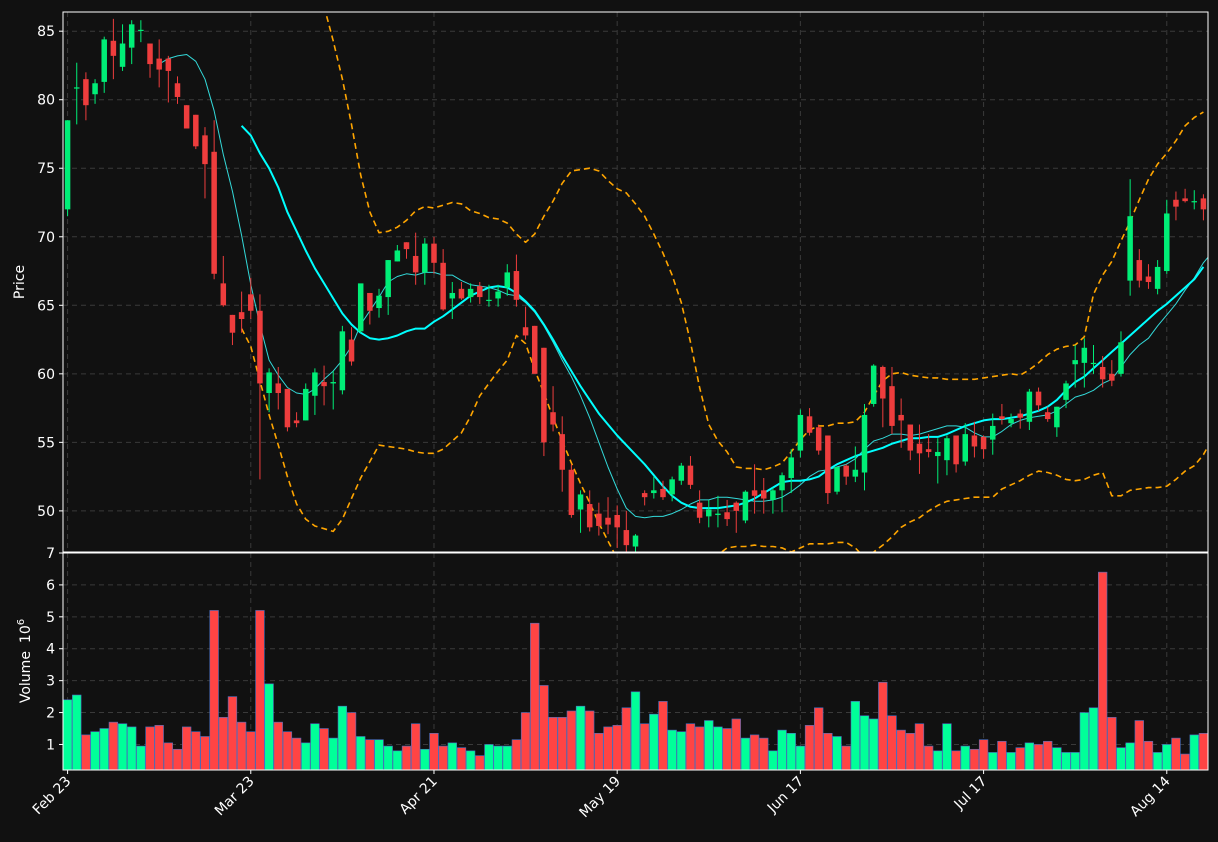 Image resolution: width=1218 pixels, height=842 pixels. What do you see at coordinates (21, 622) in the screenshot?
I see `volume-axis-label-exponent: 6` at bounding box center [21, 622].